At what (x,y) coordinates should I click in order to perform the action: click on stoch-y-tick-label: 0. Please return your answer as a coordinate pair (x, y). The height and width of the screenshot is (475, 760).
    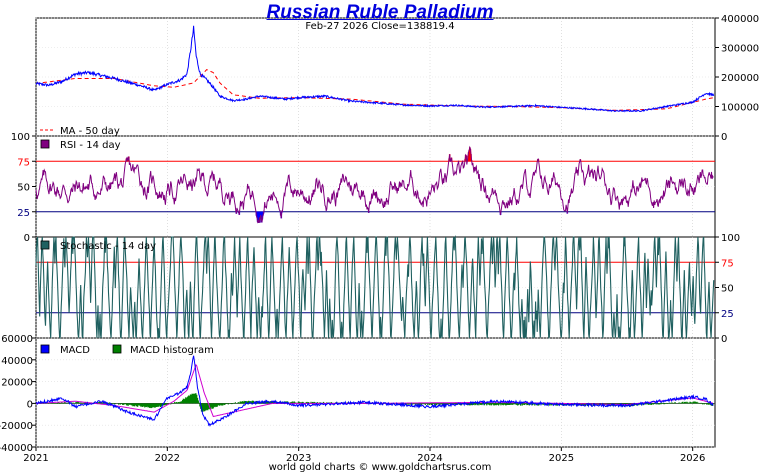
    Looking at the image, I should click on (724, 339).